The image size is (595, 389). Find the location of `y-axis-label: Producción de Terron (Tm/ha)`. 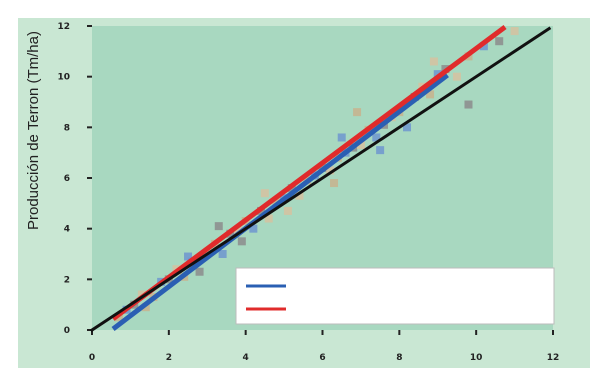

y-axis-label: Producción de Terron (Tm/ha) is located at coordinates (33, 130).